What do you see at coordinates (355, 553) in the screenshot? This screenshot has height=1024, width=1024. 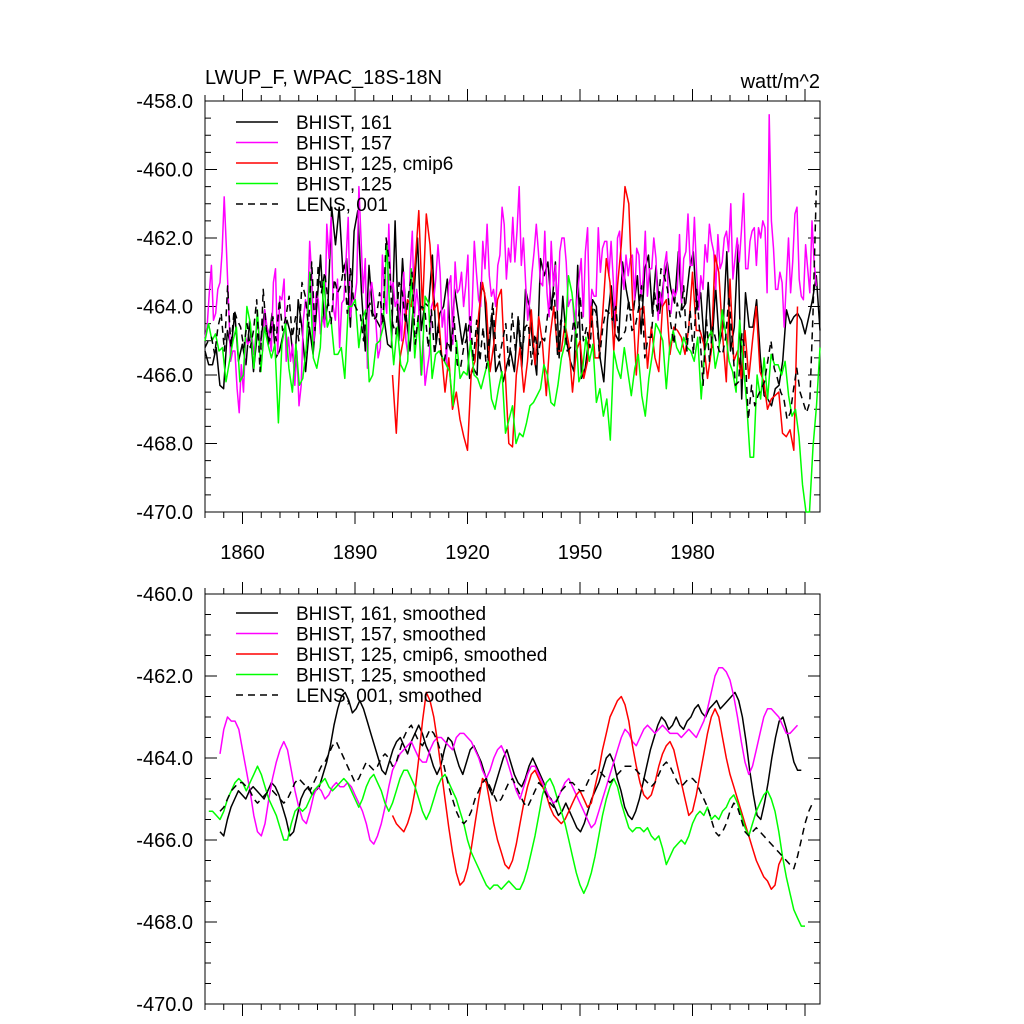 I see `x-tick-label: 1890` at bounding box center [355, 553].